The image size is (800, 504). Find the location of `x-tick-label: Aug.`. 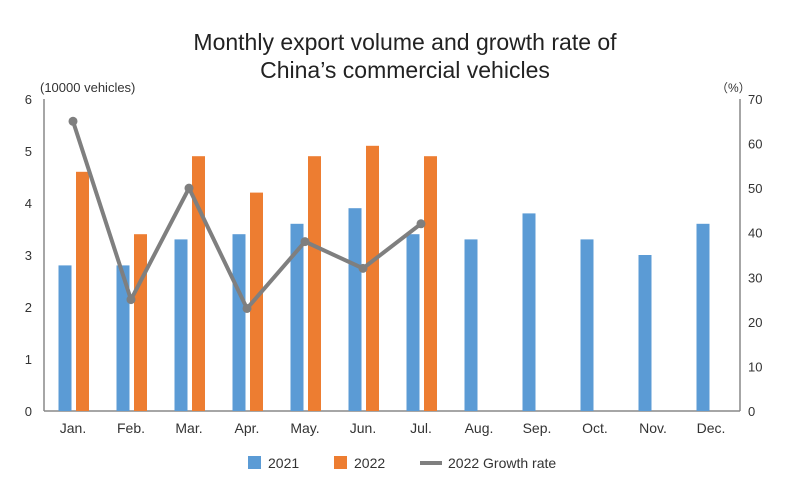

x-tick-label: Aug. is located at coordinates (479, 428).